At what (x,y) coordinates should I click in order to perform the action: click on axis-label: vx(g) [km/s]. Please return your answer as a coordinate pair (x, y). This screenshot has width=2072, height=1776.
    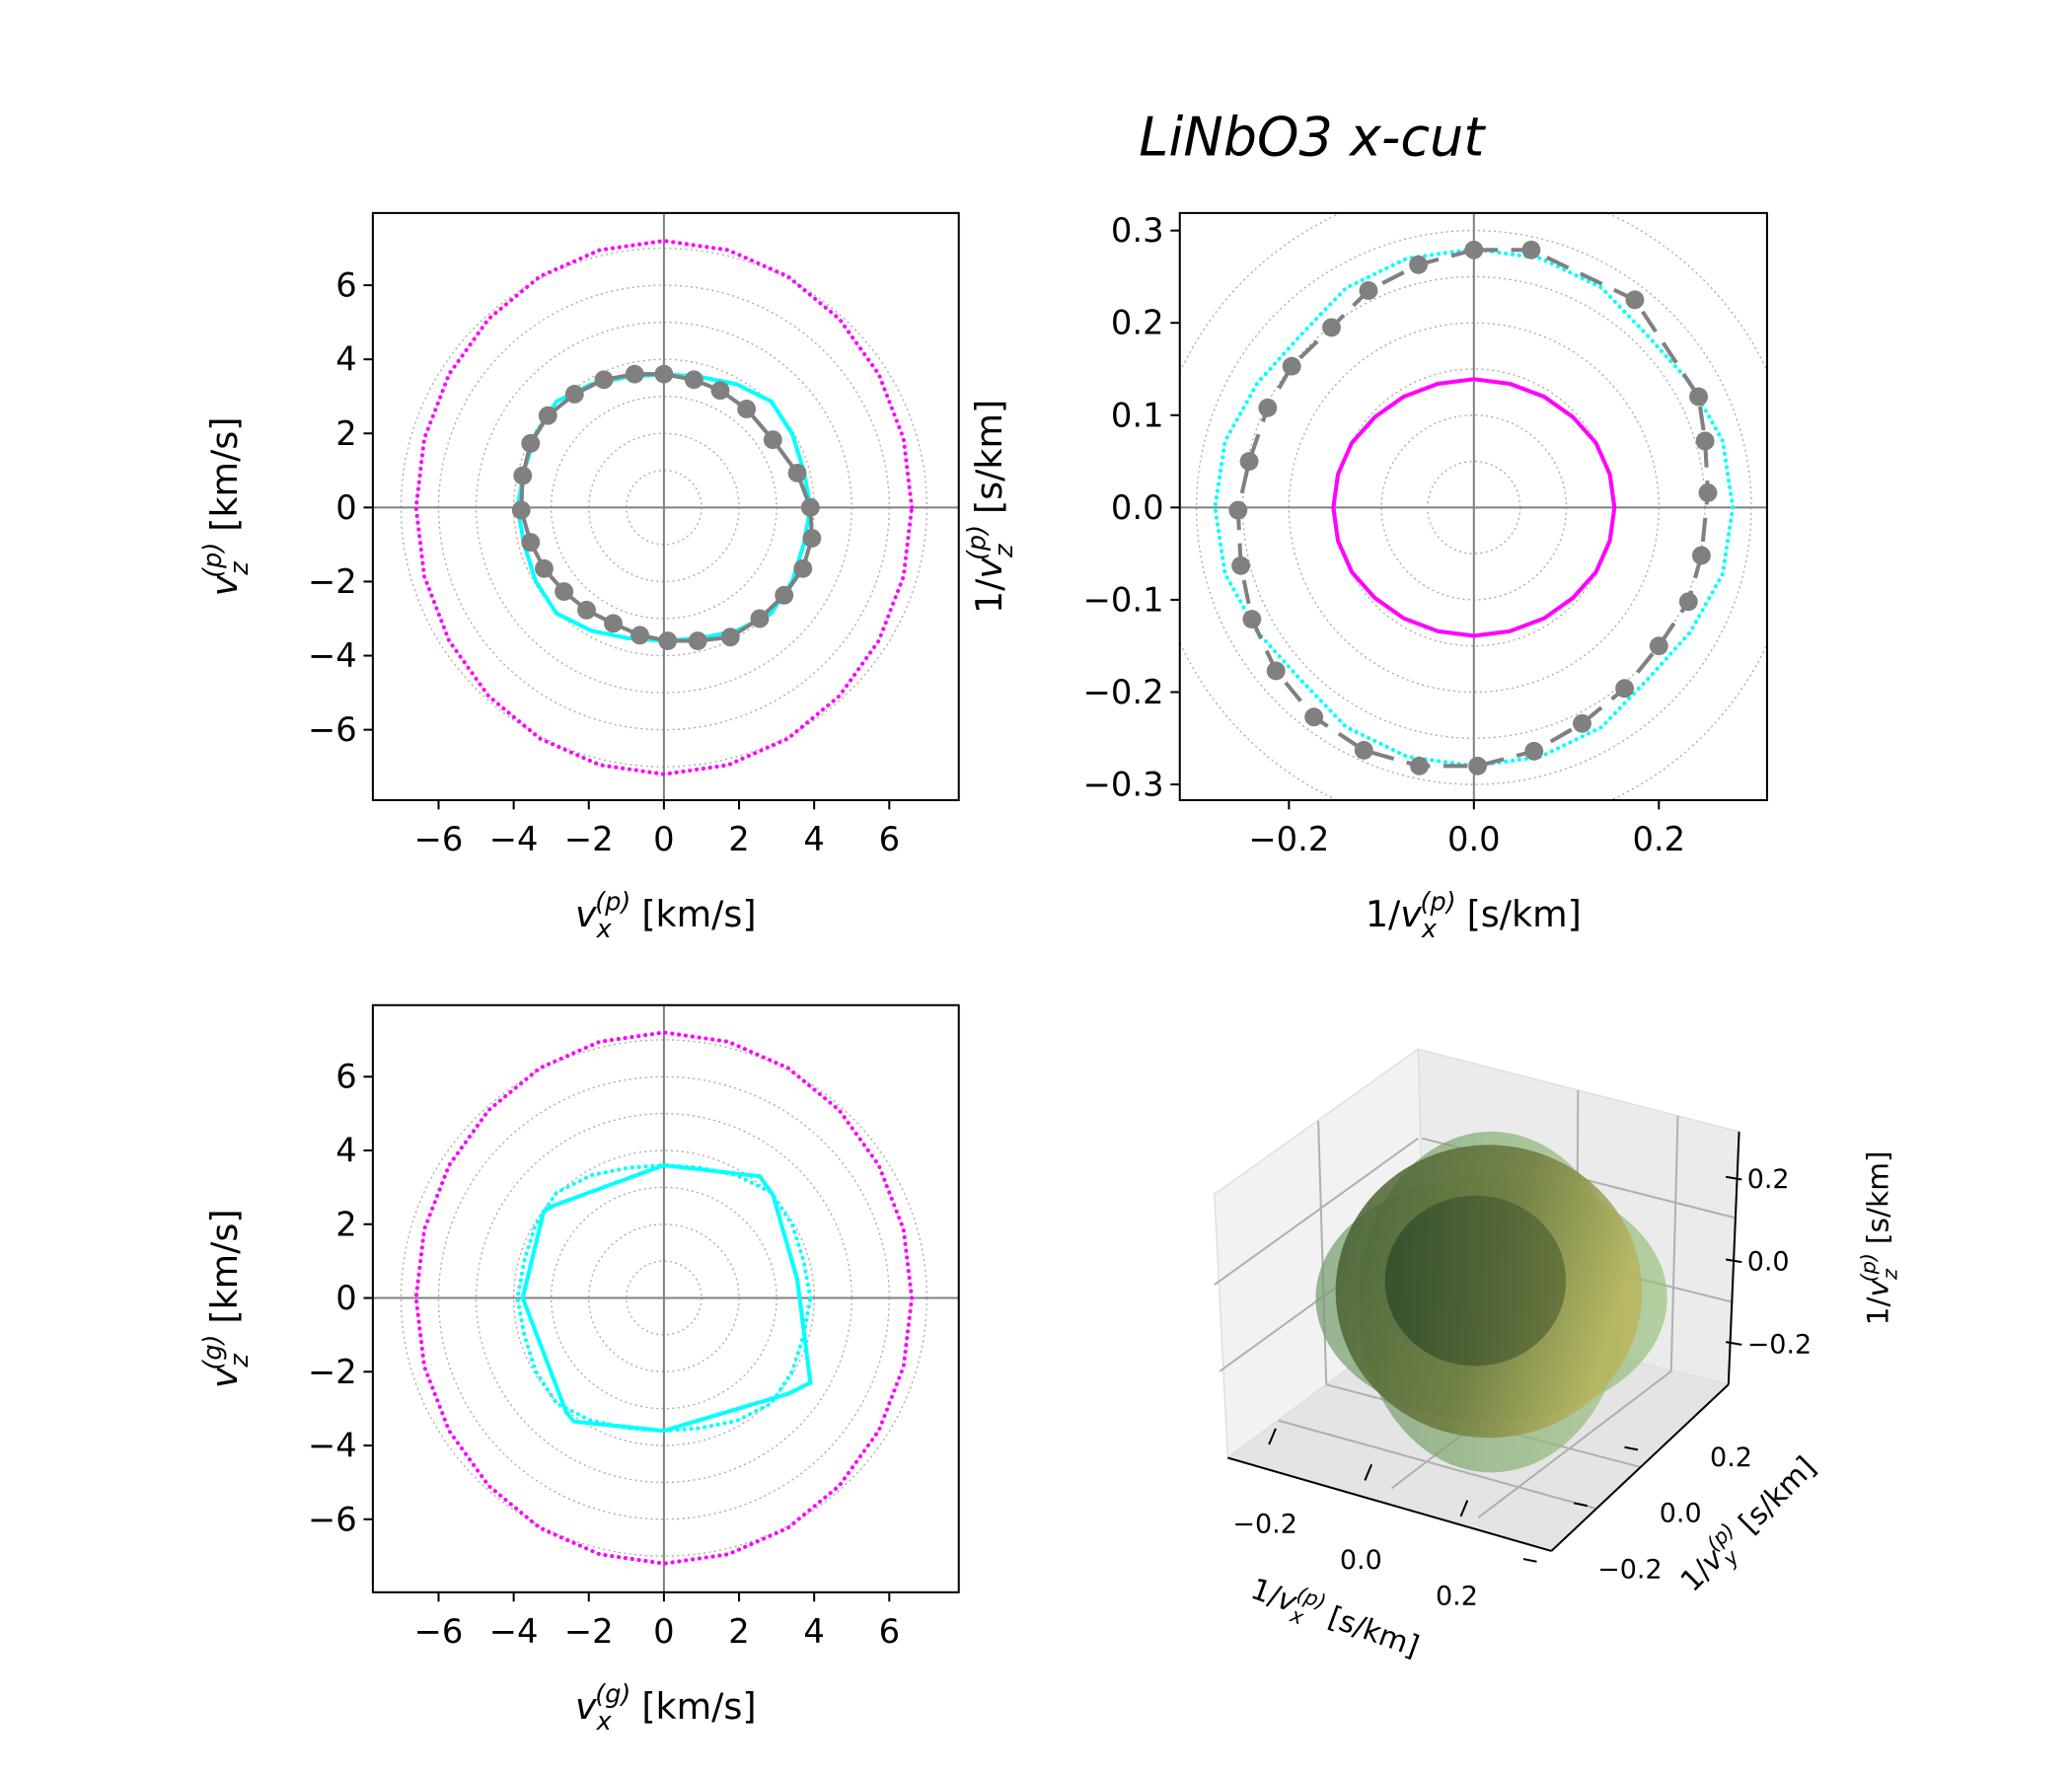
    Looking at the image, I should click on (666, 1709).